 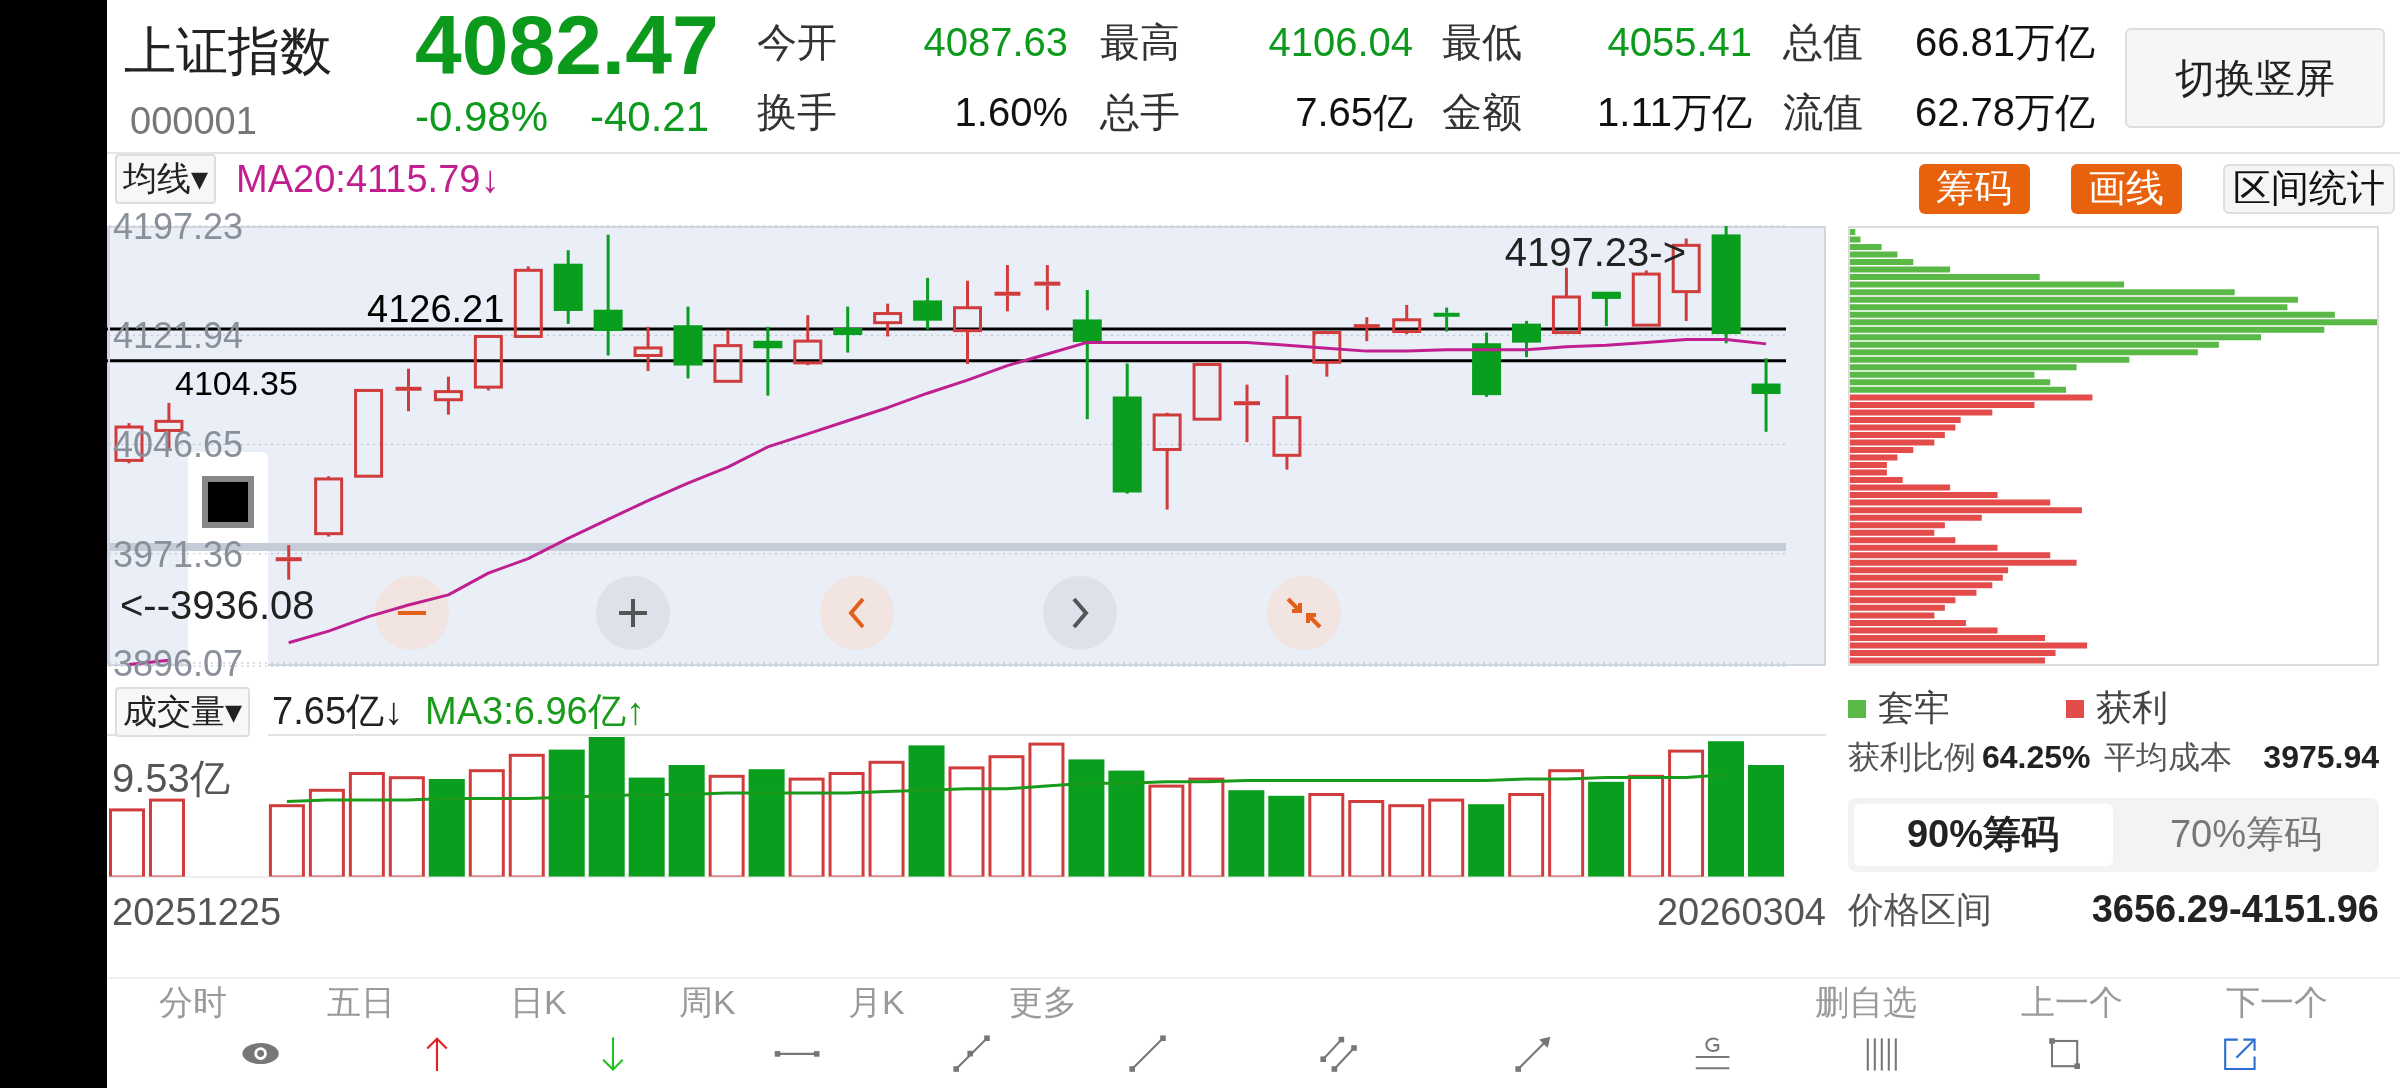 What do you see at coordinates (1674, 112) in the screenshot?
I see `text: 1.11万亿` at bounding box center [1674, 112].